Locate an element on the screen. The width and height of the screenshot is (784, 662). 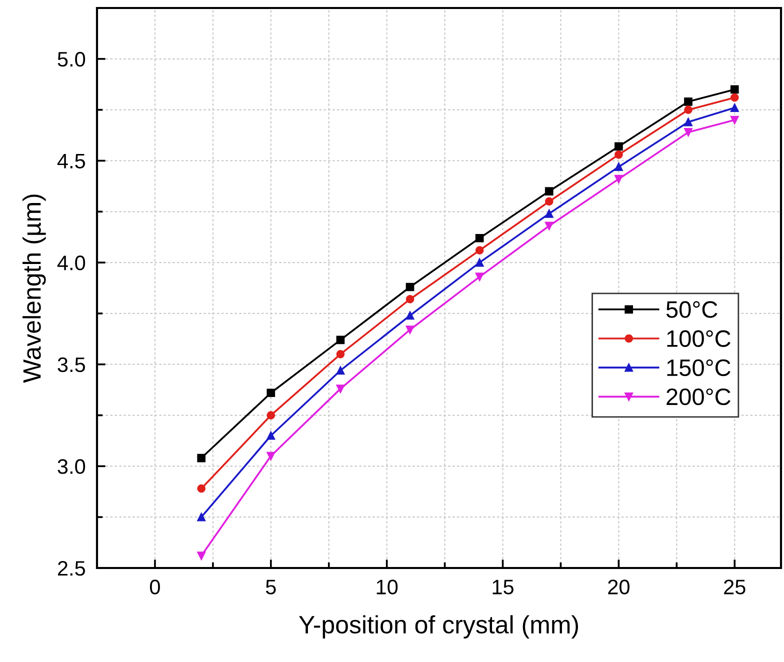
x-tick-label: 5 is located at coordinates (271, 587).